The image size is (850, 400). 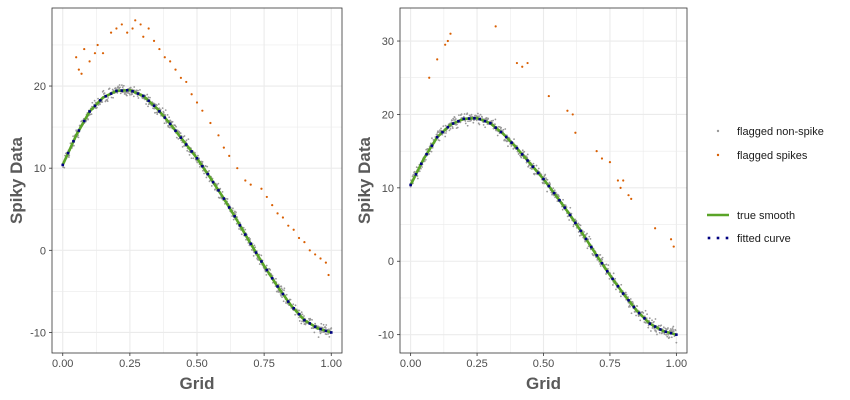 What do you see at coordinates (388, 42) in the screenshot?
I see `y-tick-label: 30` at bounding box center [388, 42].